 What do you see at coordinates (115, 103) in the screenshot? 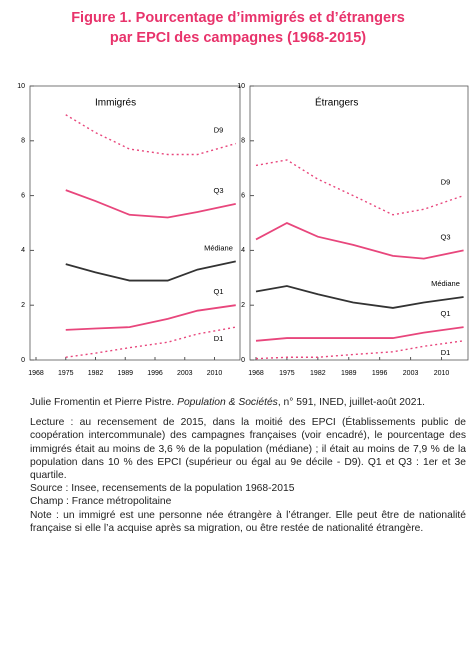
I see `panel-title: Immigrés` at bounding box center [115, 103].